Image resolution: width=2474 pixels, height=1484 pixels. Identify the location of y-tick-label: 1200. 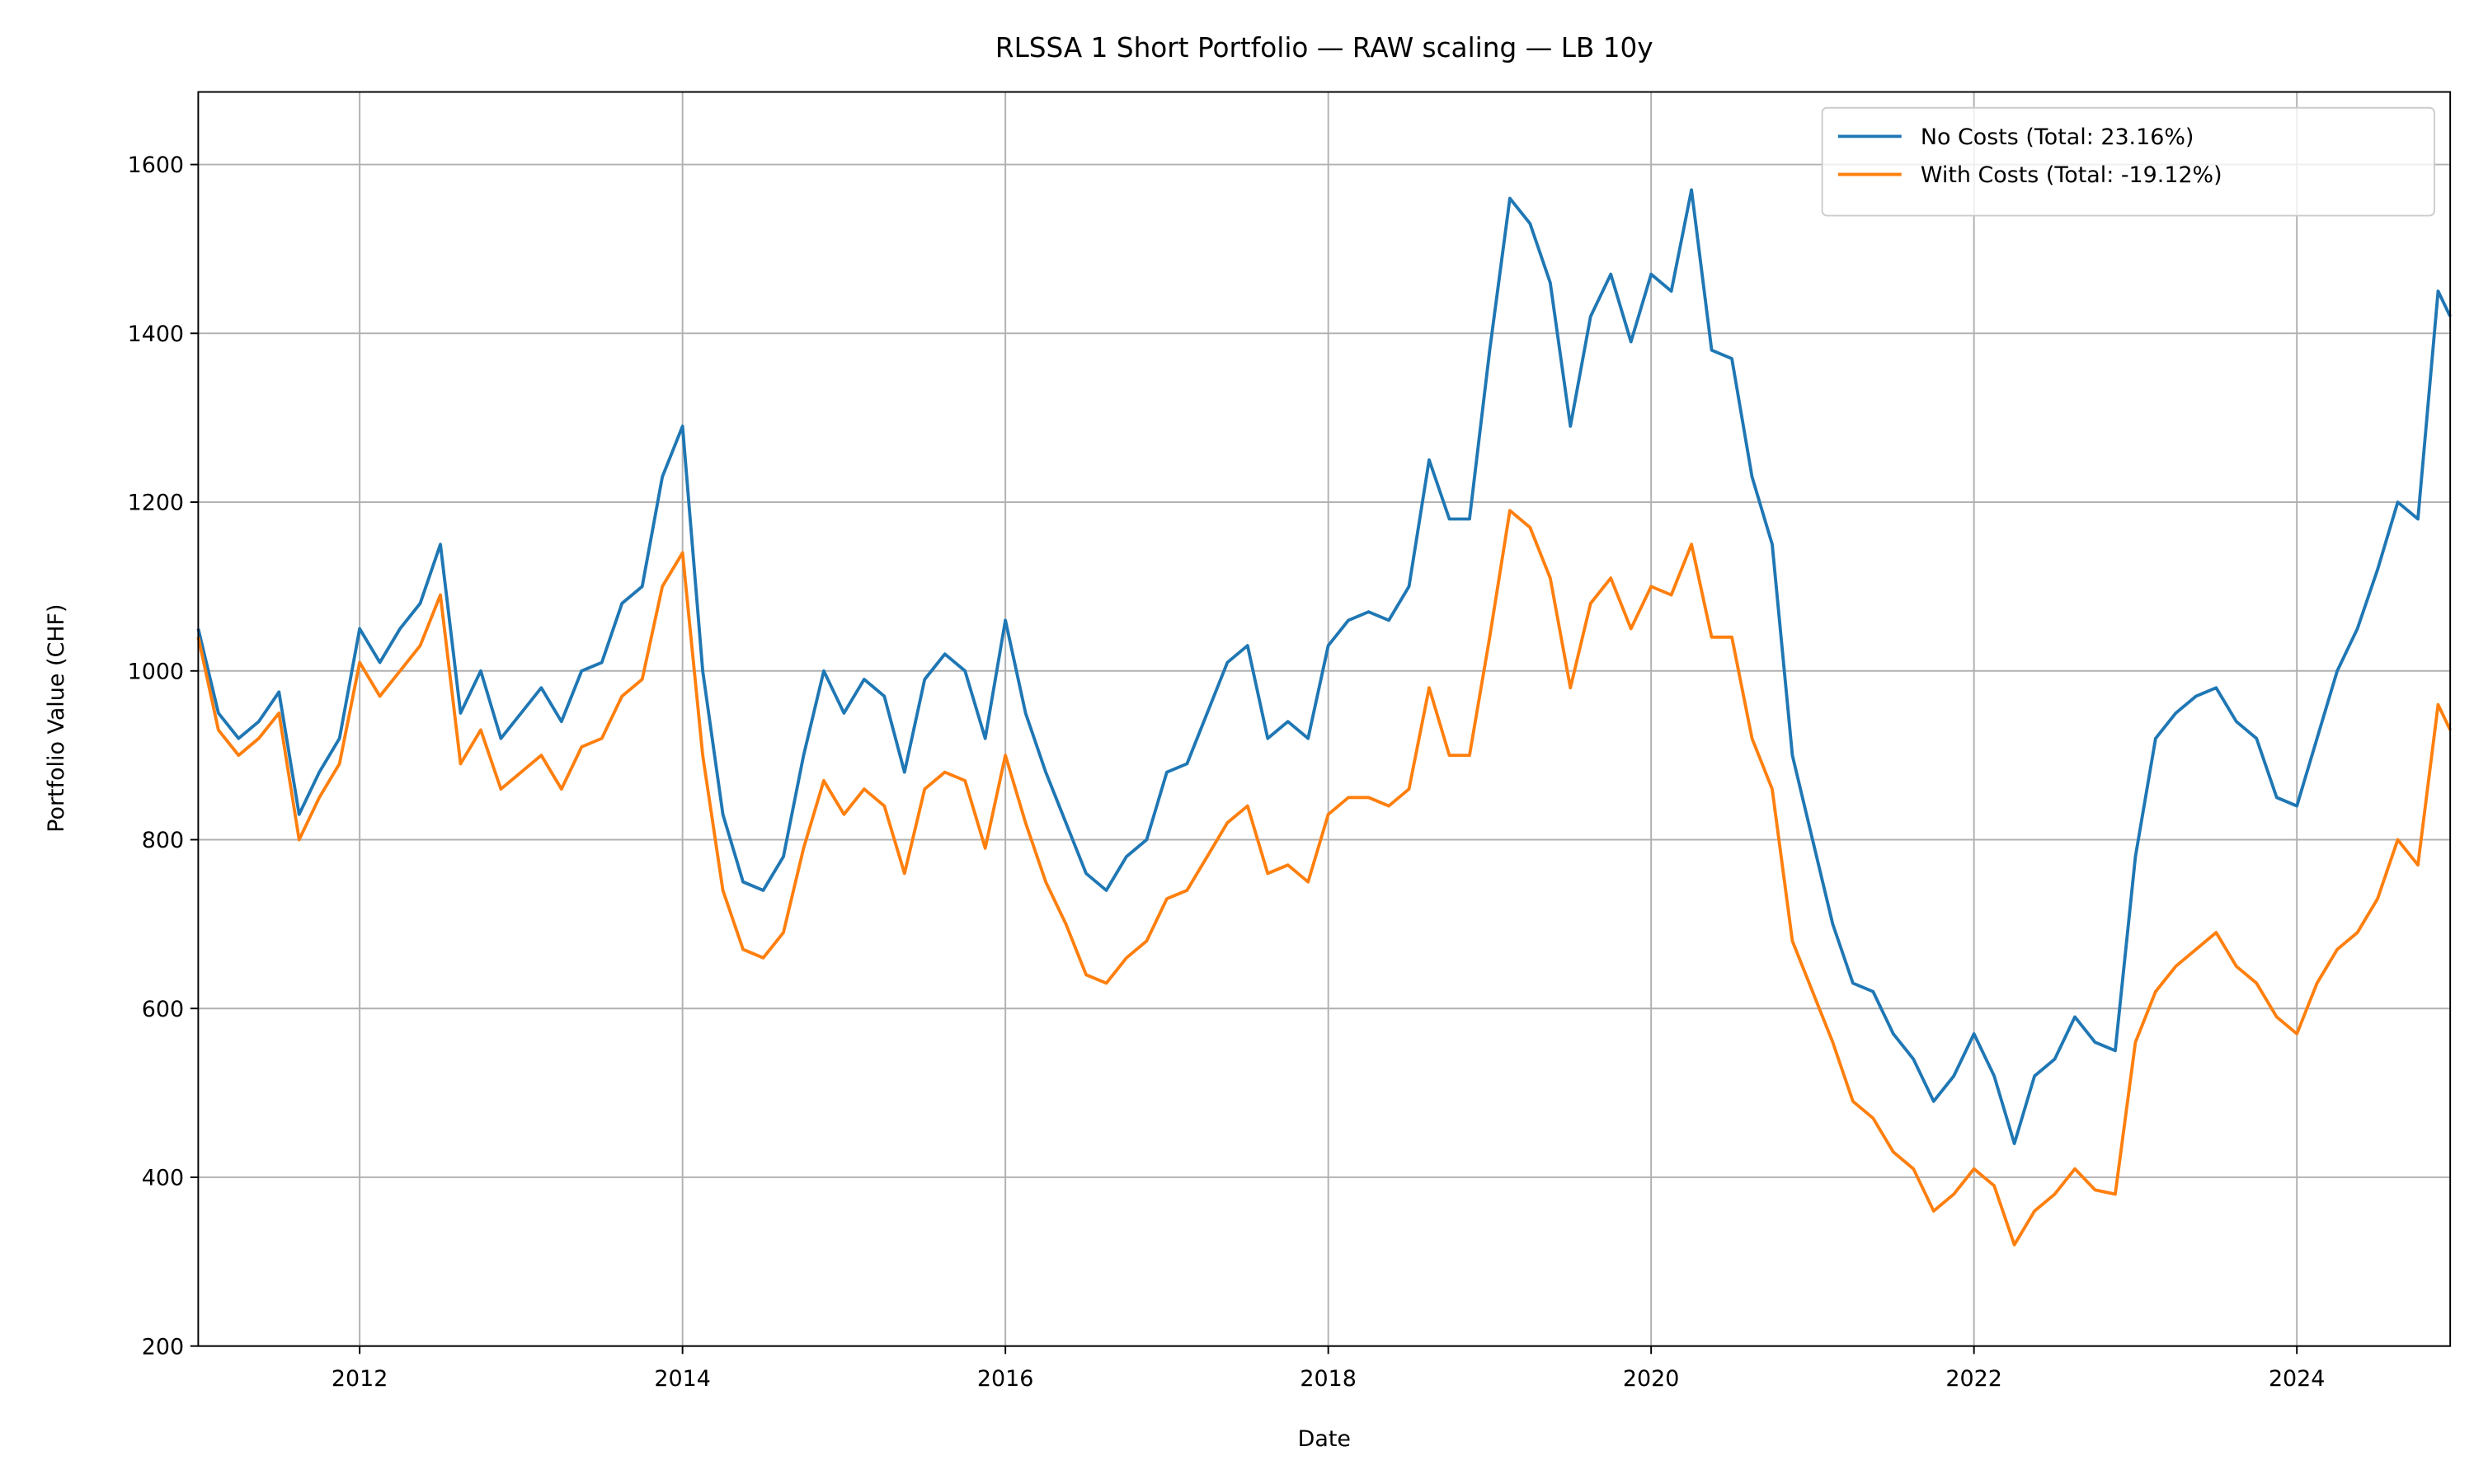
(156, 504).